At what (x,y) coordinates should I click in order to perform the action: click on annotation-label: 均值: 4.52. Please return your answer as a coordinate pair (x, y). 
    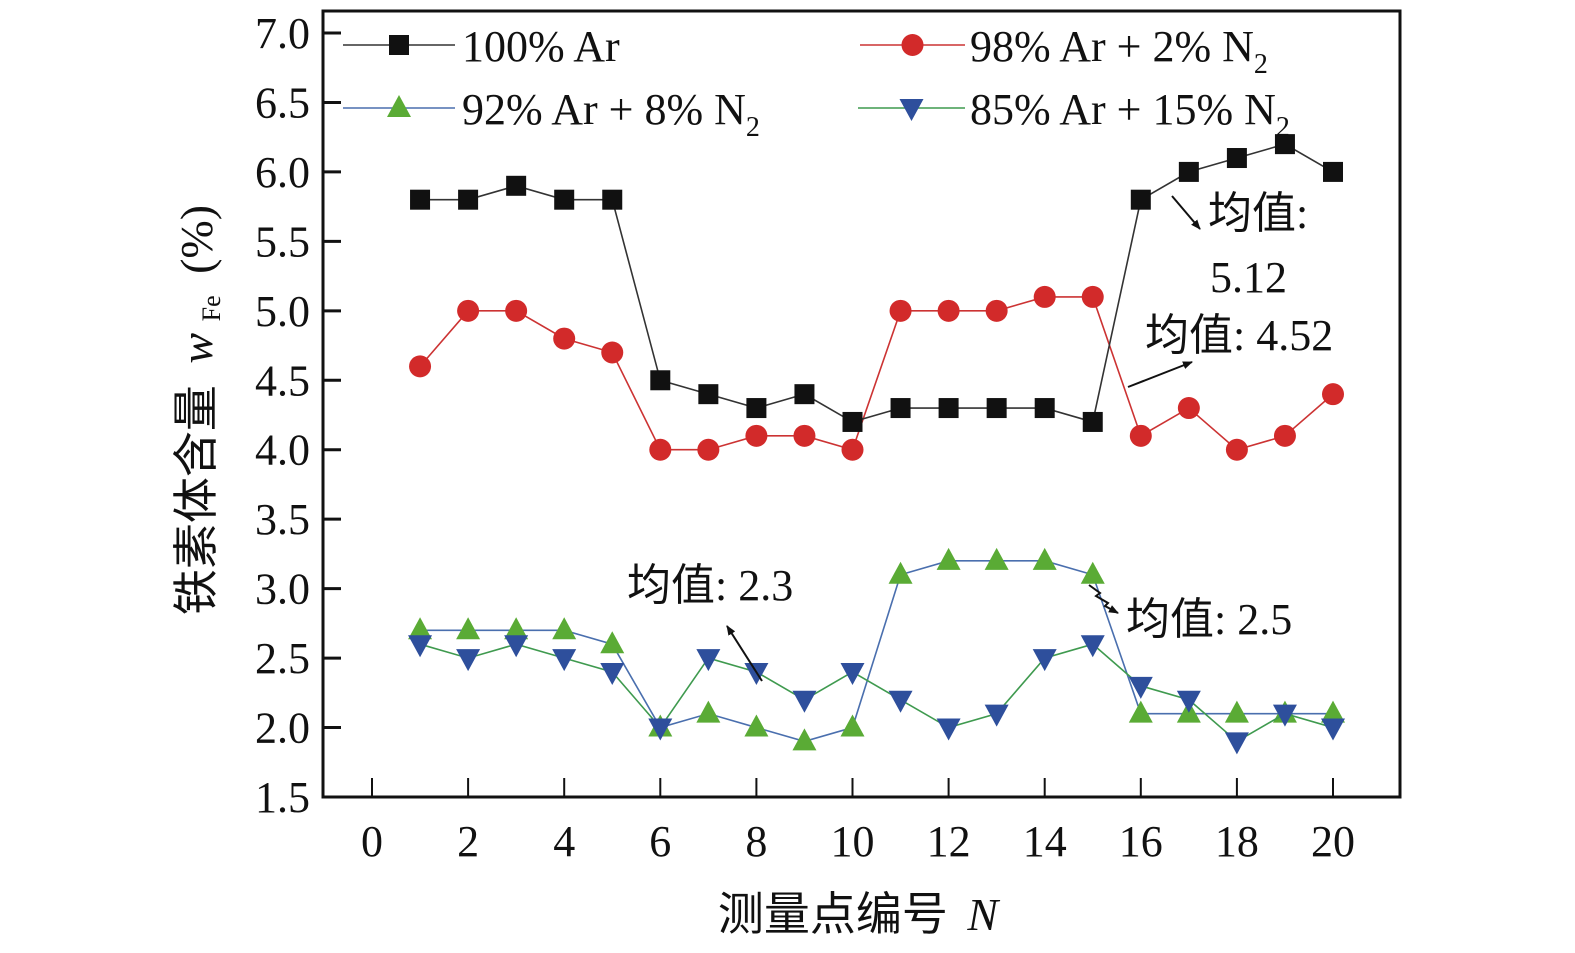
    Looking at the image, I should click on (1239, 335).